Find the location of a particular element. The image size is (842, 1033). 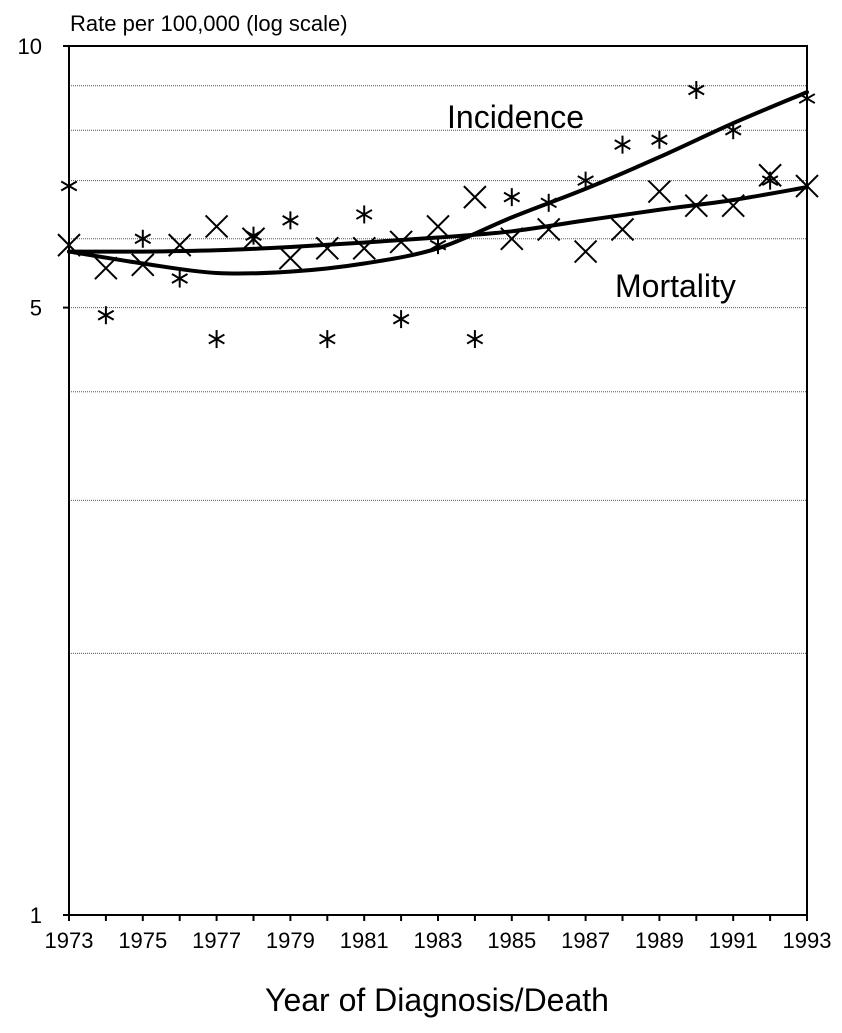

series-label-mortality: Mortality is located at coordinates (675, 286).